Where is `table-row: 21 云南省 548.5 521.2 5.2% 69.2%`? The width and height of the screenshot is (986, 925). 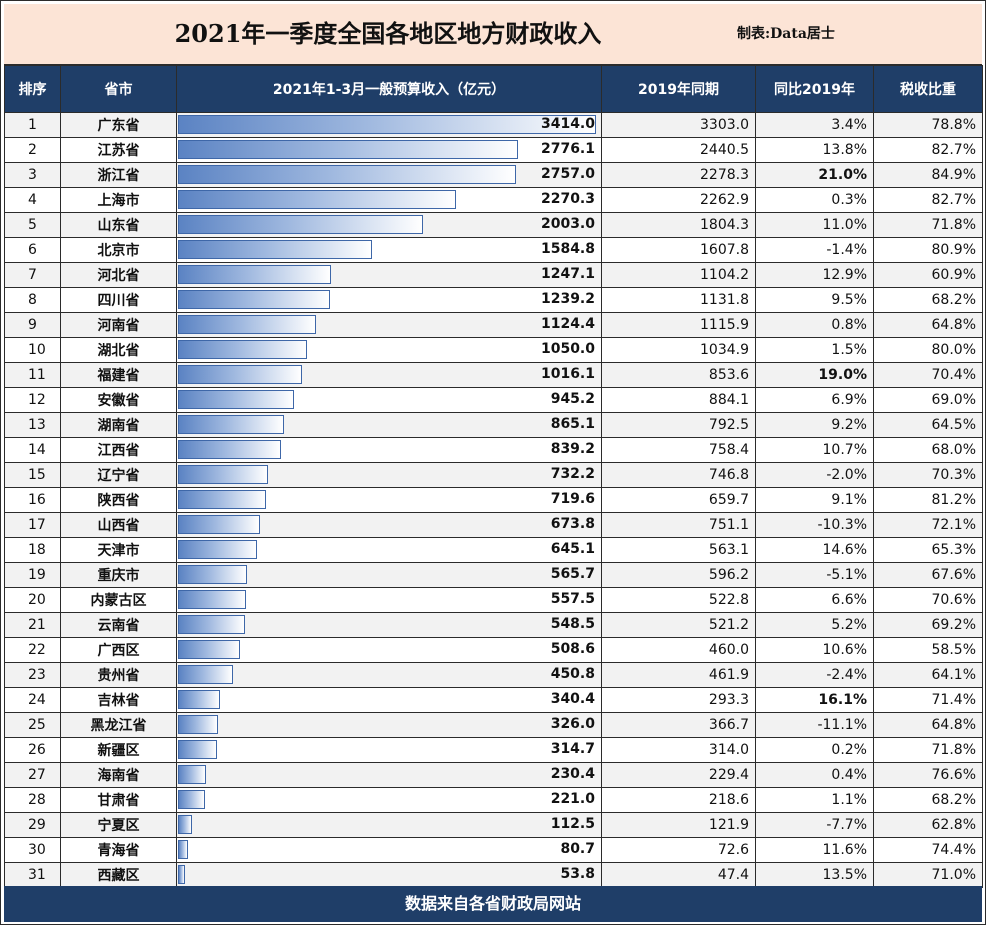 table-row: 21 云南省 548.5 521.2 5.2% 69.2% is located at coordinates (493, 625).